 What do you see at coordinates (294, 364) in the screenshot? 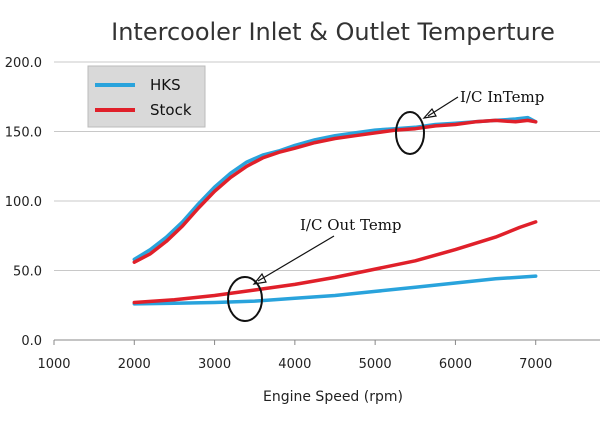
I see `x-tick-label: 4000` at bounding box center [294, 364].